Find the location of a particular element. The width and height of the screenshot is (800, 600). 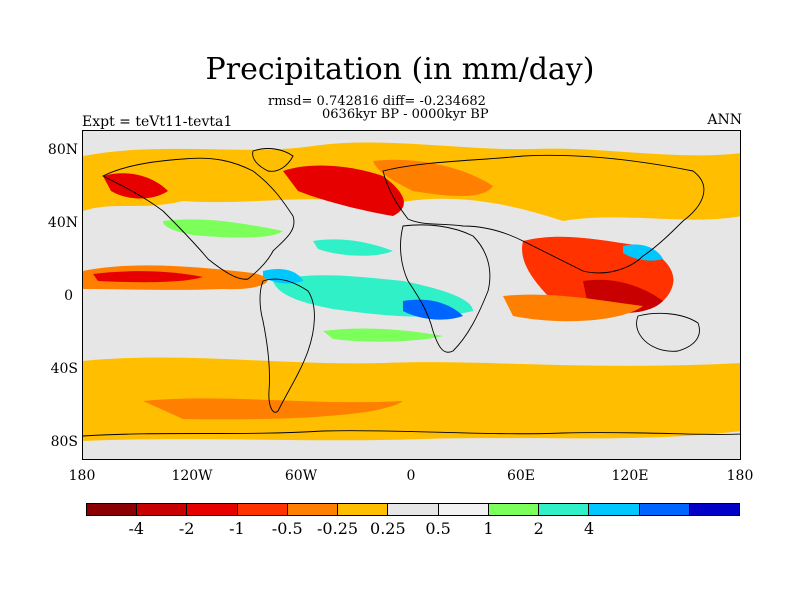

southern-green is located at coordinates (383, 335).